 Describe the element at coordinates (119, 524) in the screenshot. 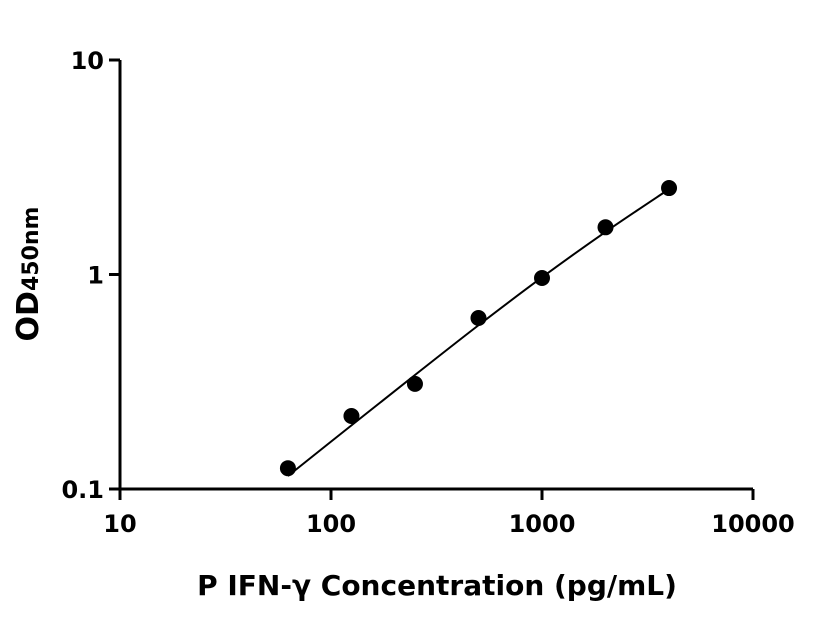

I see `x-tick-label: 10` at that location.